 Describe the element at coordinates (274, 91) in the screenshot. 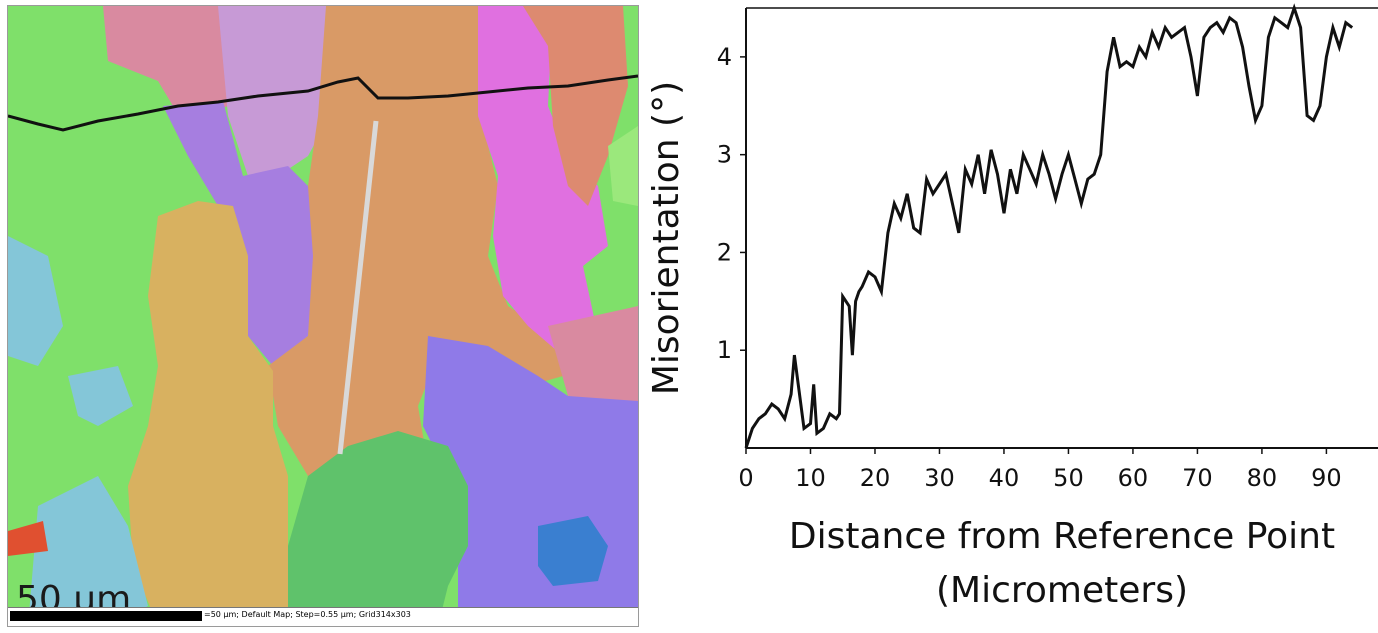

I see `grain-lavender` at that location.